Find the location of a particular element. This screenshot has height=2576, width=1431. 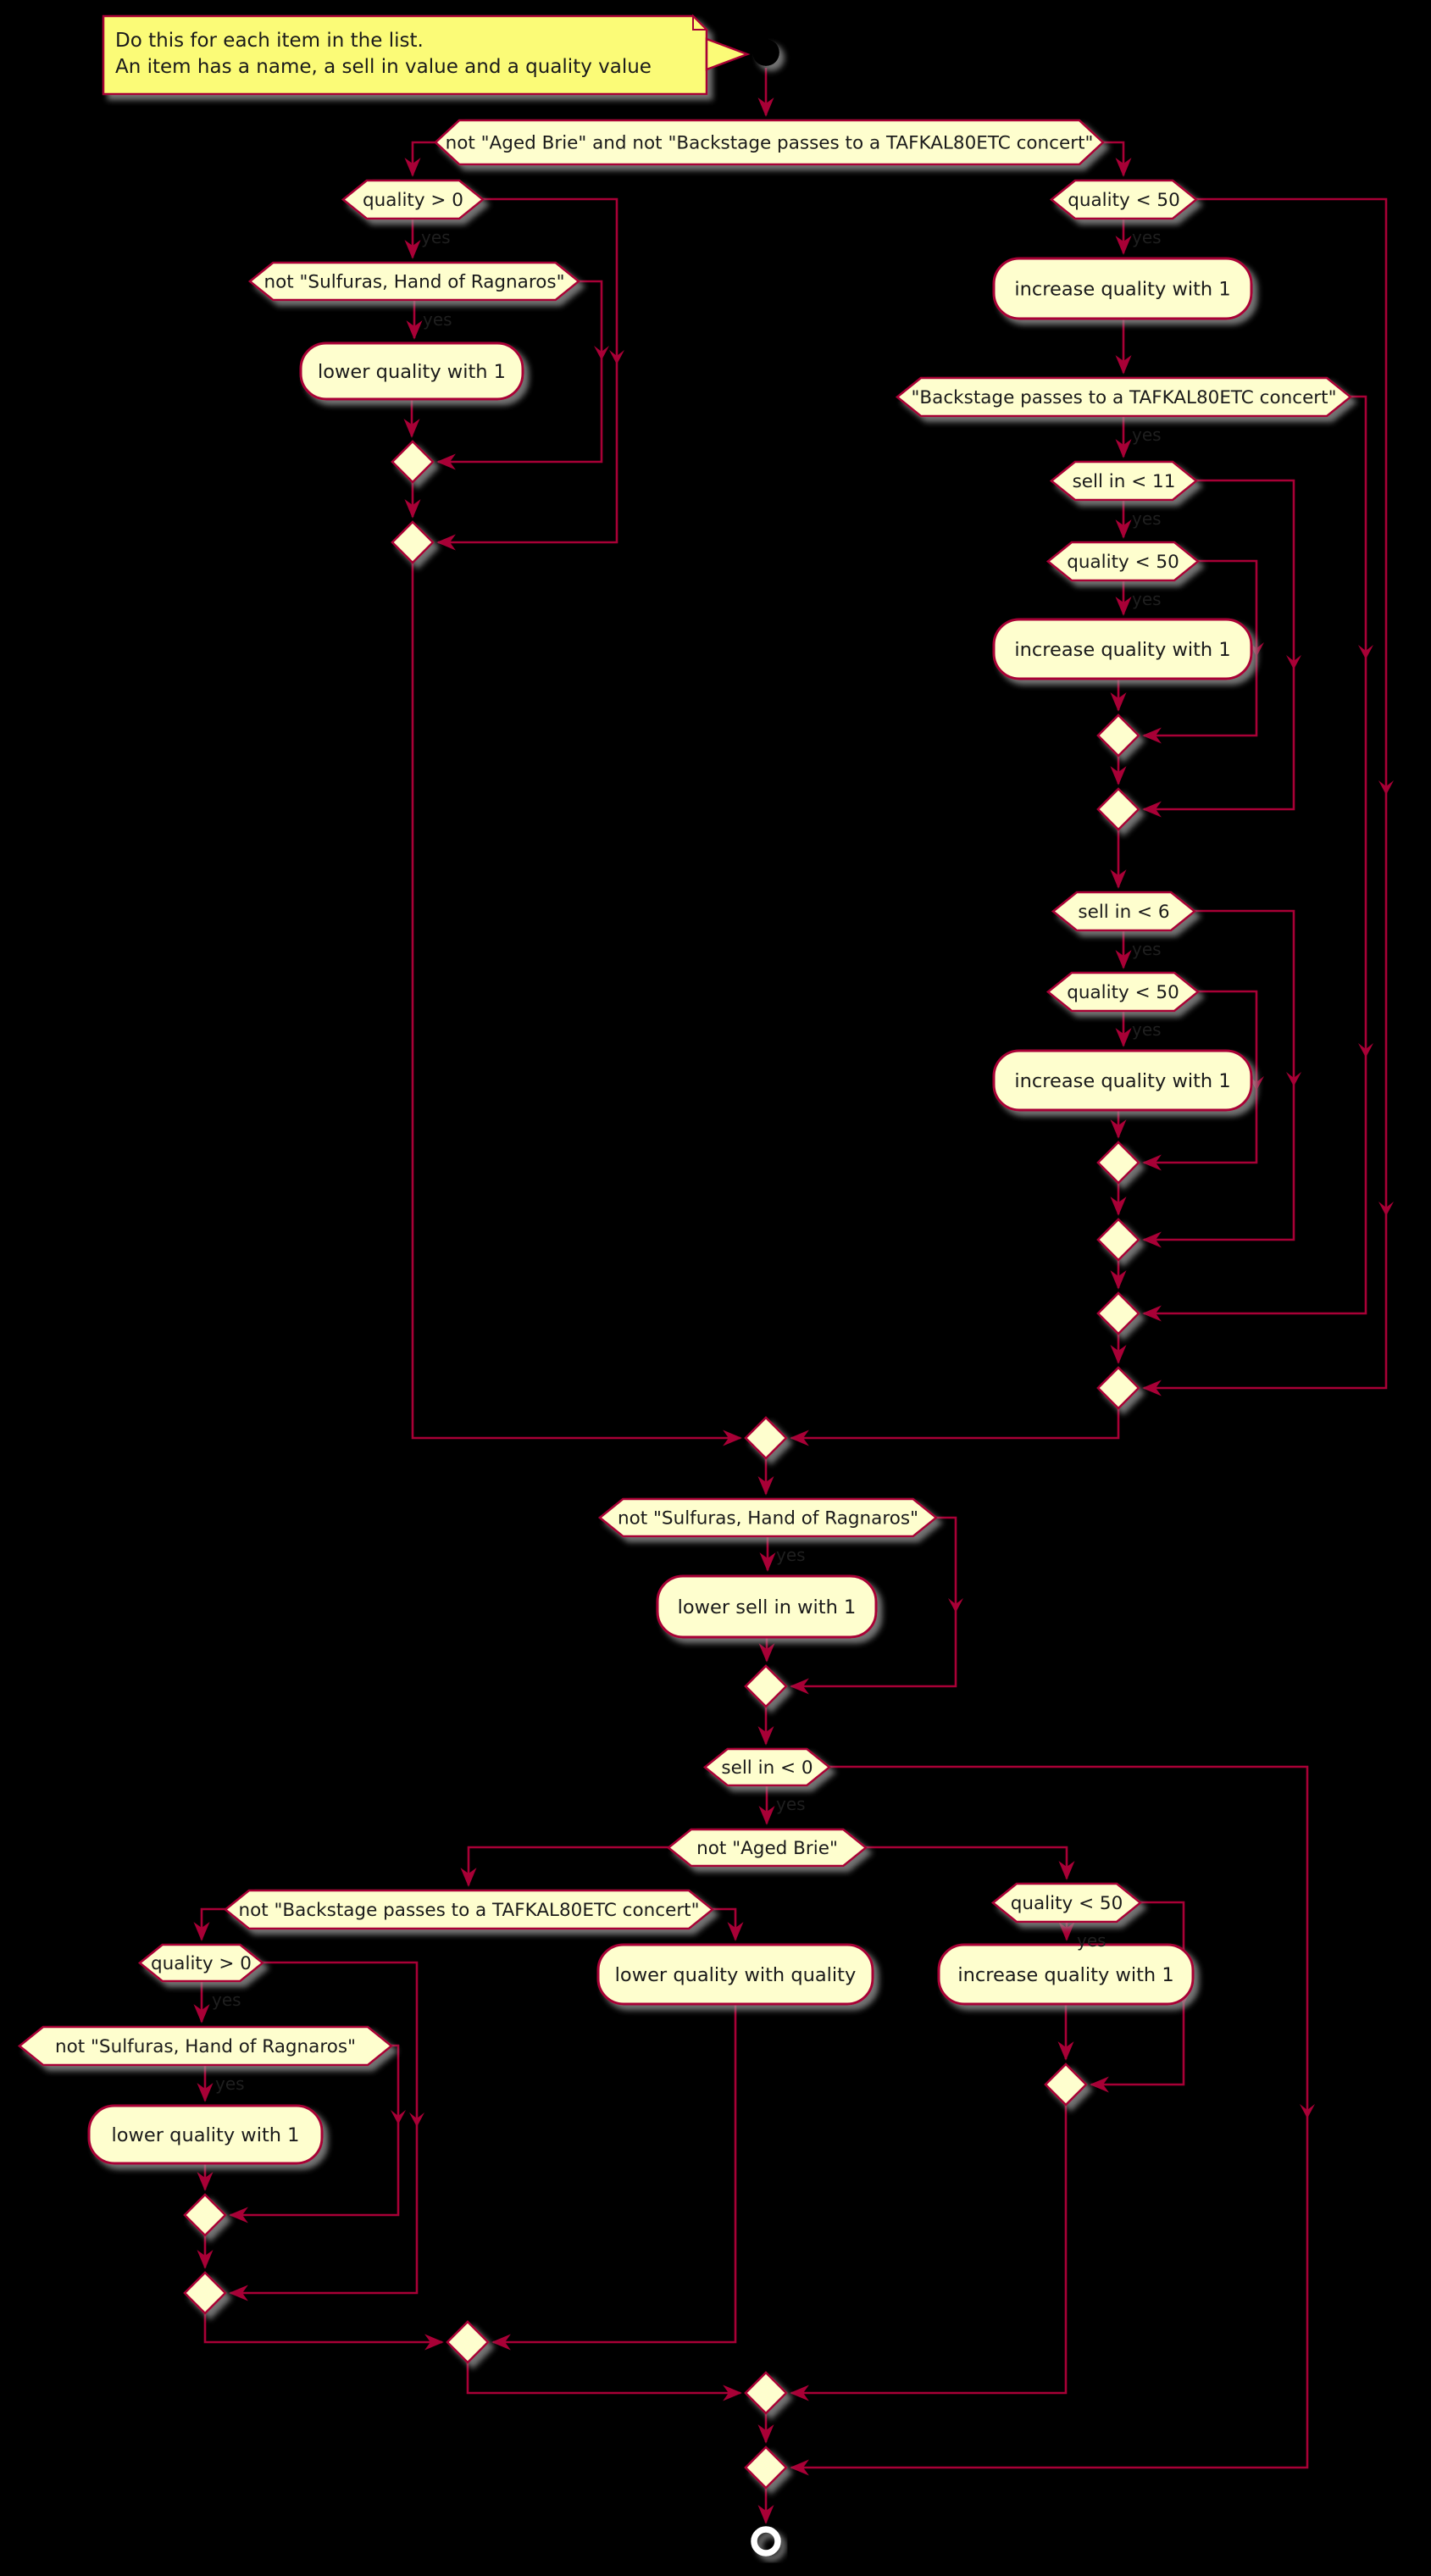

decision-sell-in-lt-11-label: sell in < 11 is located at coordinates (1124, 481).